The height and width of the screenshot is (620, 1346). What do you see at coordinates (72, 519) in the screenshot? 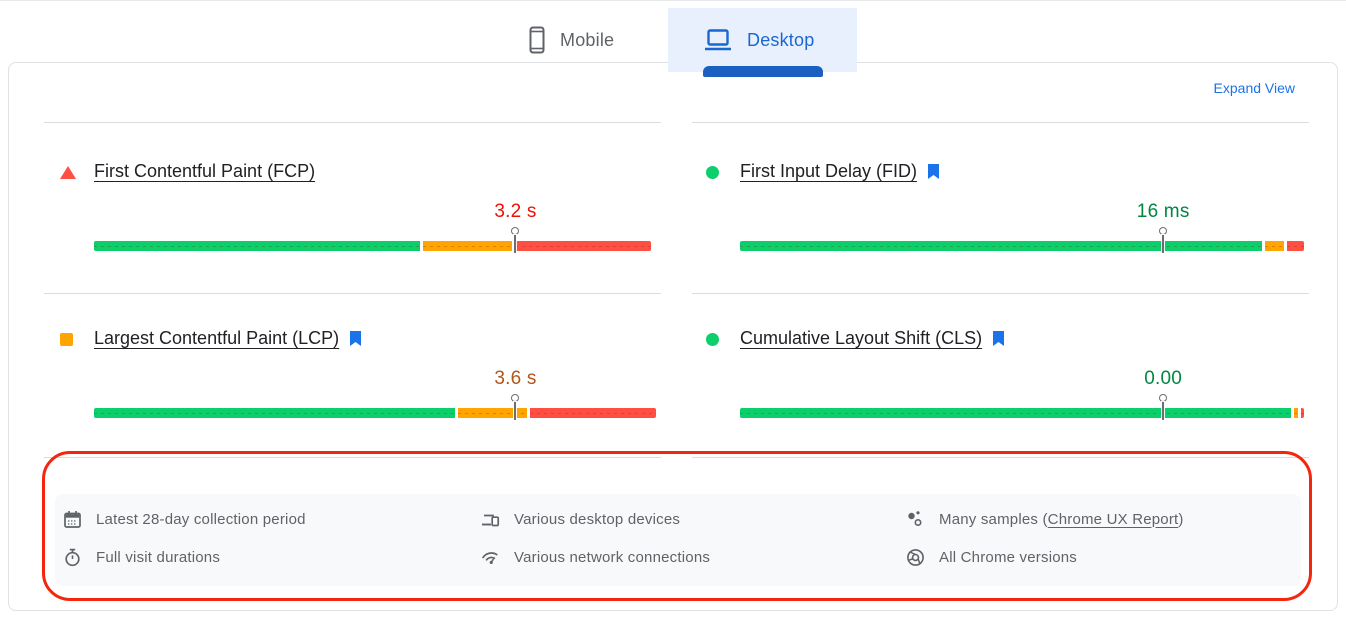
I see `calendar-icon` at bounding box center [72, 519].